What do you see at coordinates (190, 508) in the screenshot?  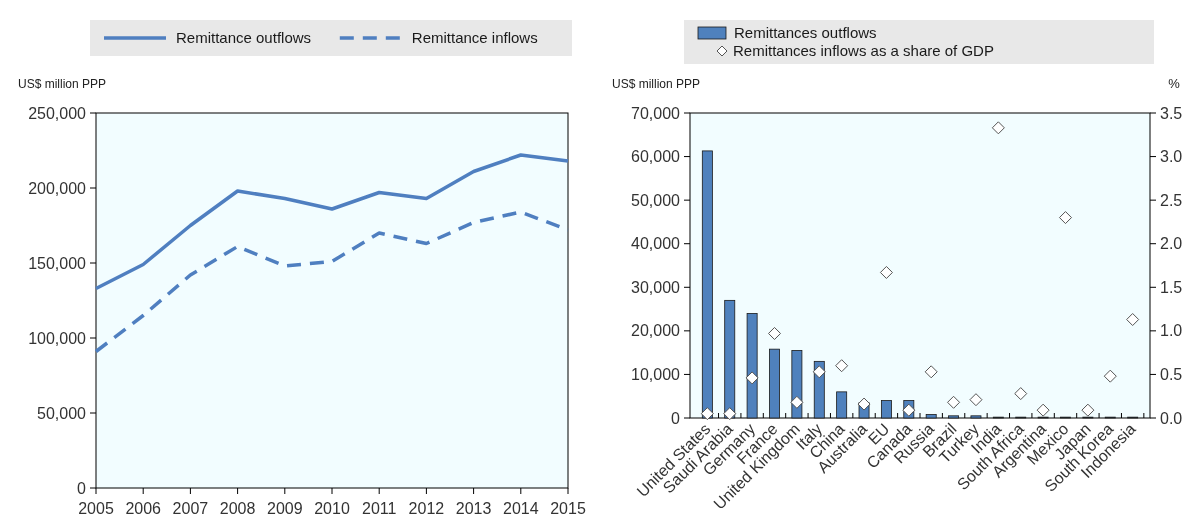 I see `x-tick-label: 2007` at bounding box center [190, 508].